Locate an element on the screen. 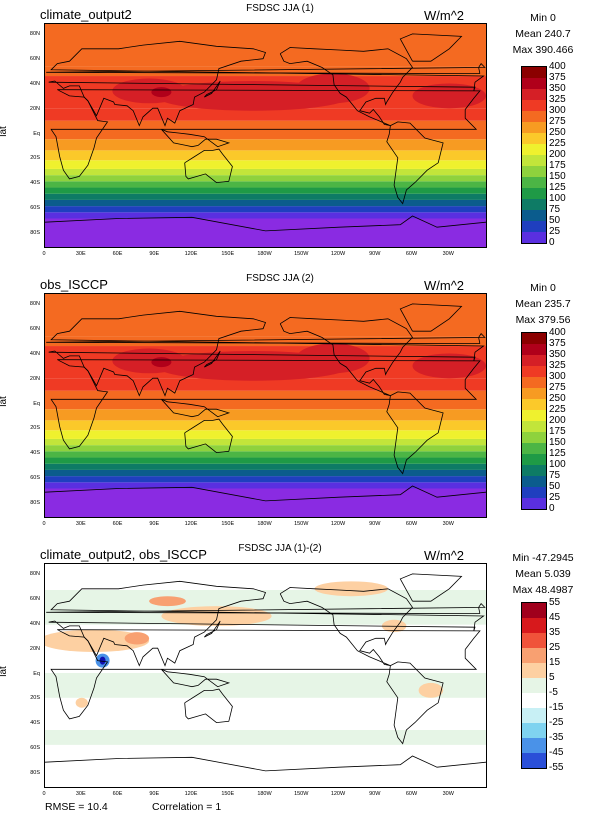 This screenshot has height=814, width=606. panel-center-title: FSDSC JJA (1) is located at coordinates (280, 8).